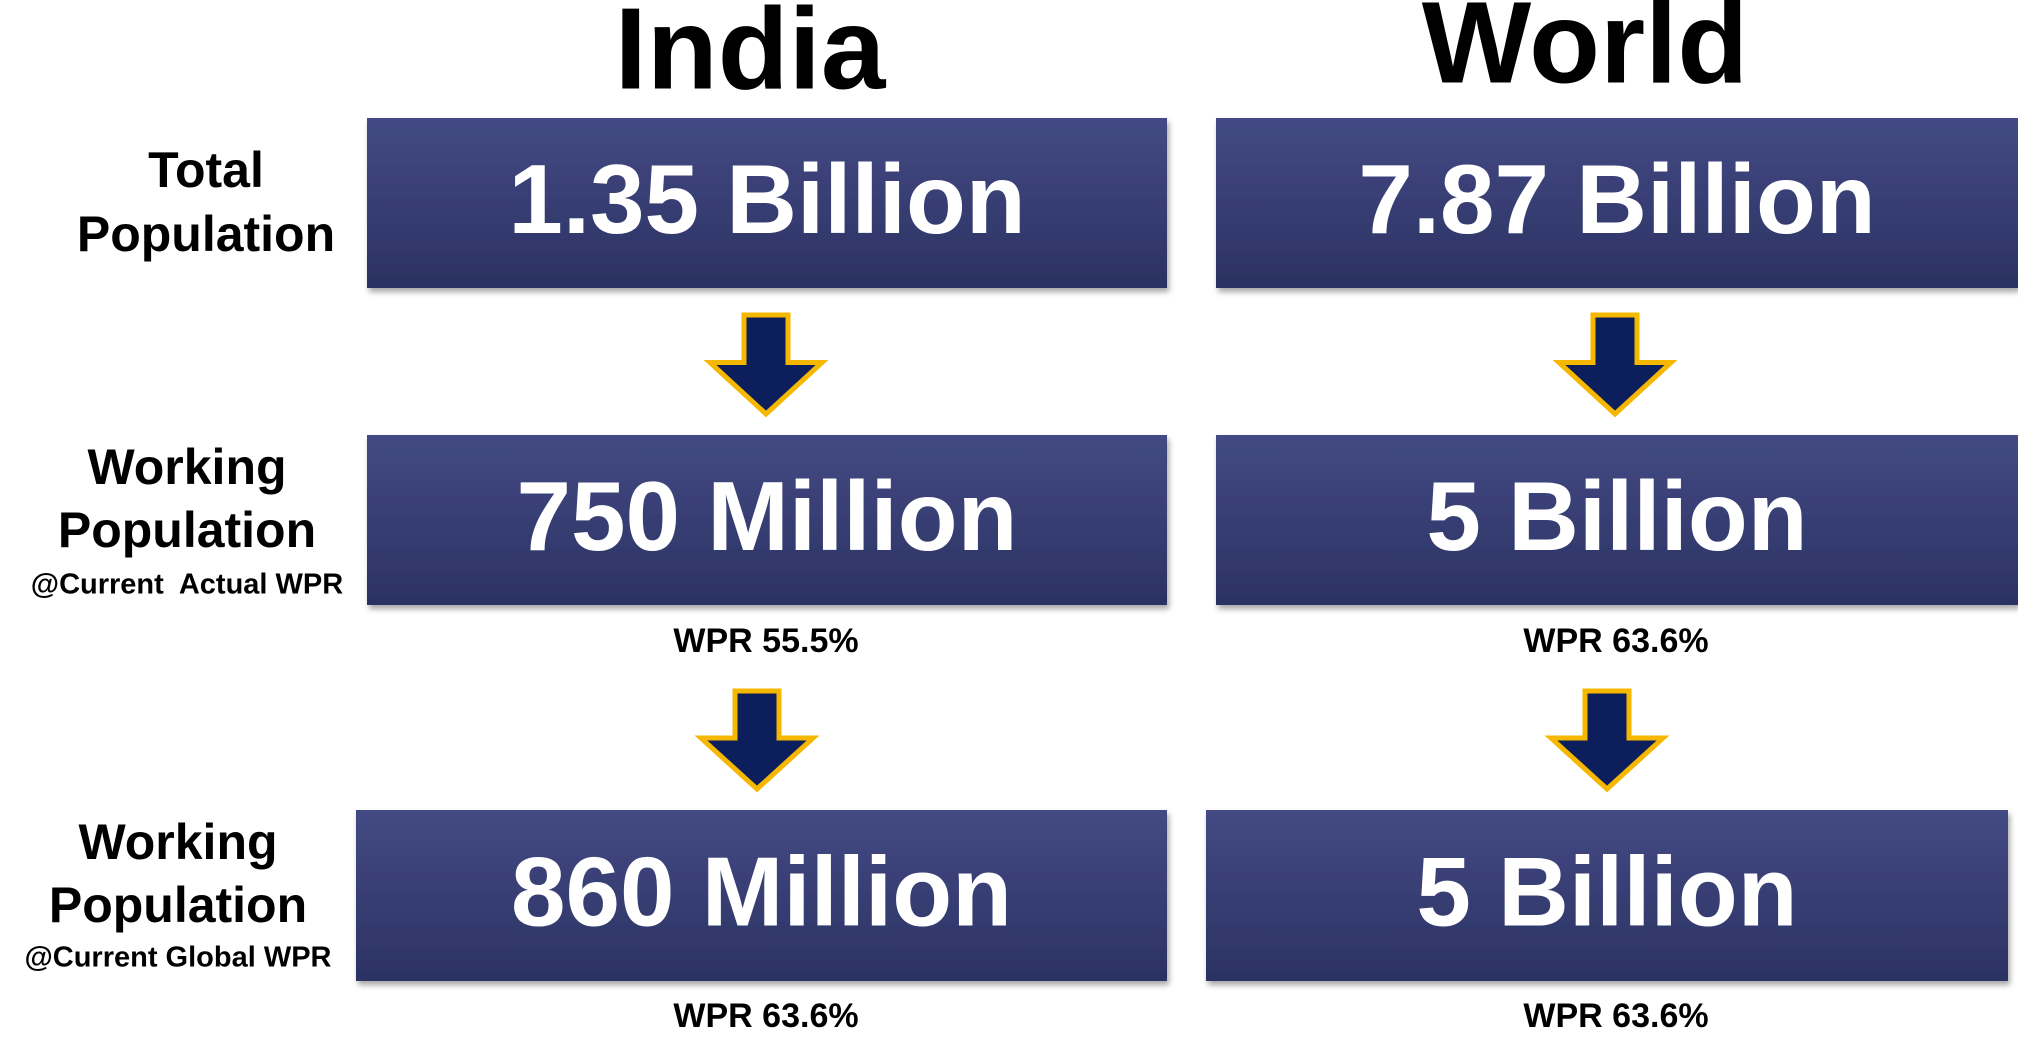 The image size is (2018, 1038). Describe the element at coordinates (766, 516) in the screenshot. I see `value-text: 750 Million` at that location.